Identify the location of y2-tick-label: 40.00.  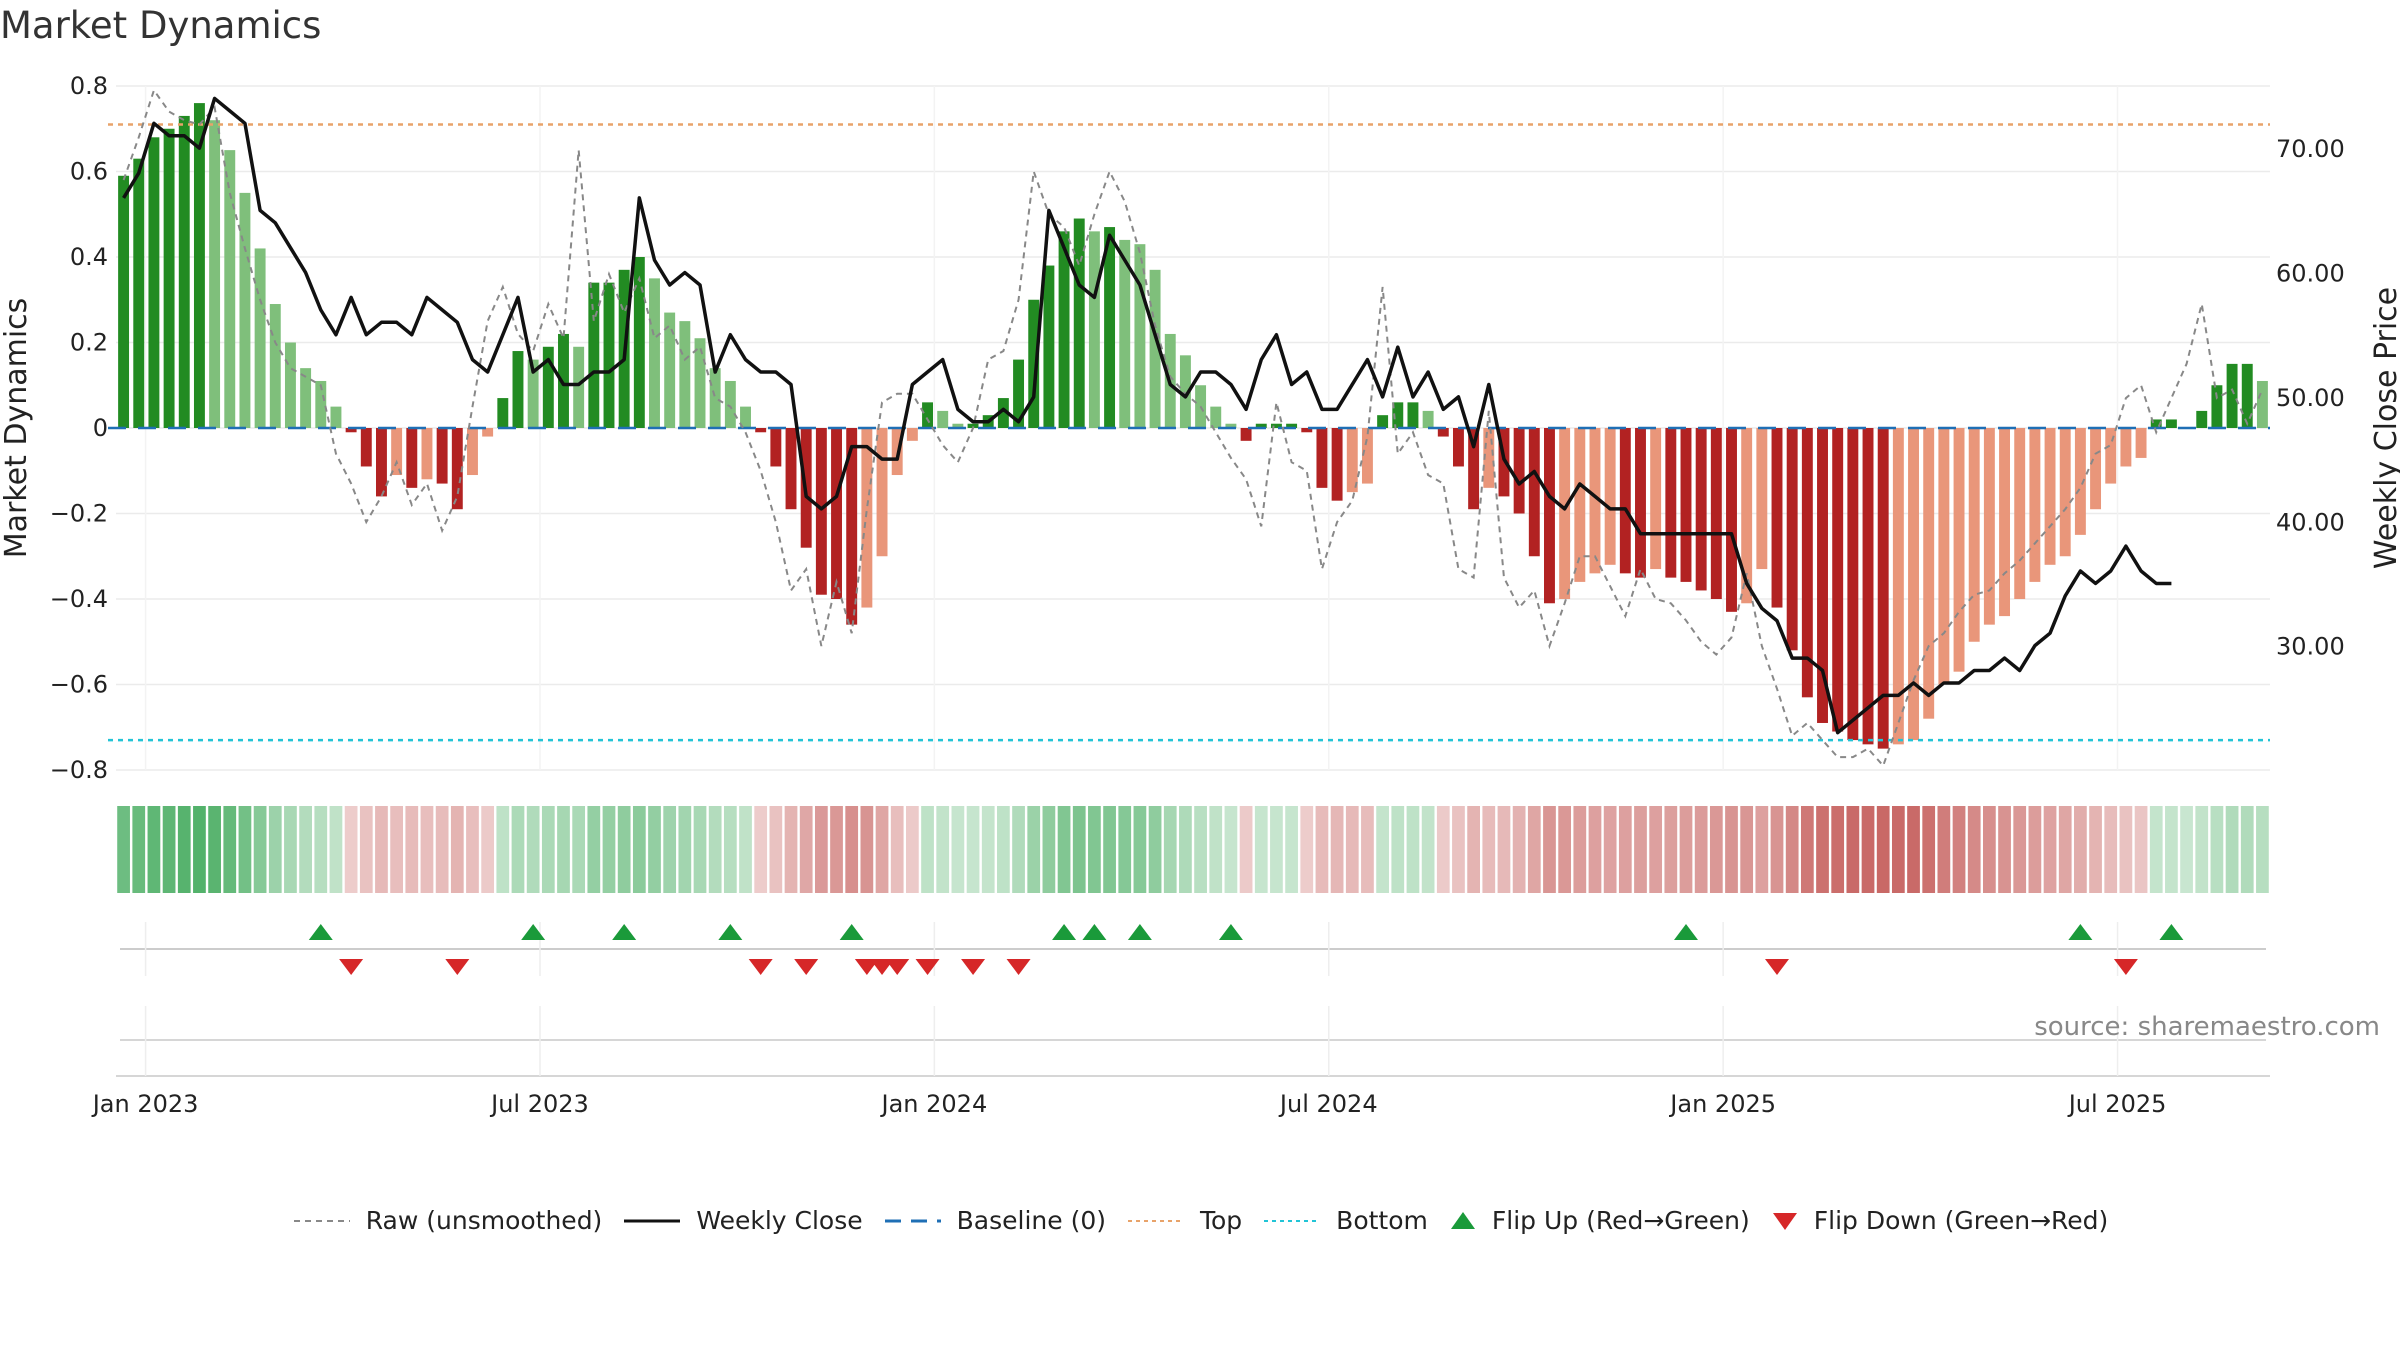
(2310, 522).